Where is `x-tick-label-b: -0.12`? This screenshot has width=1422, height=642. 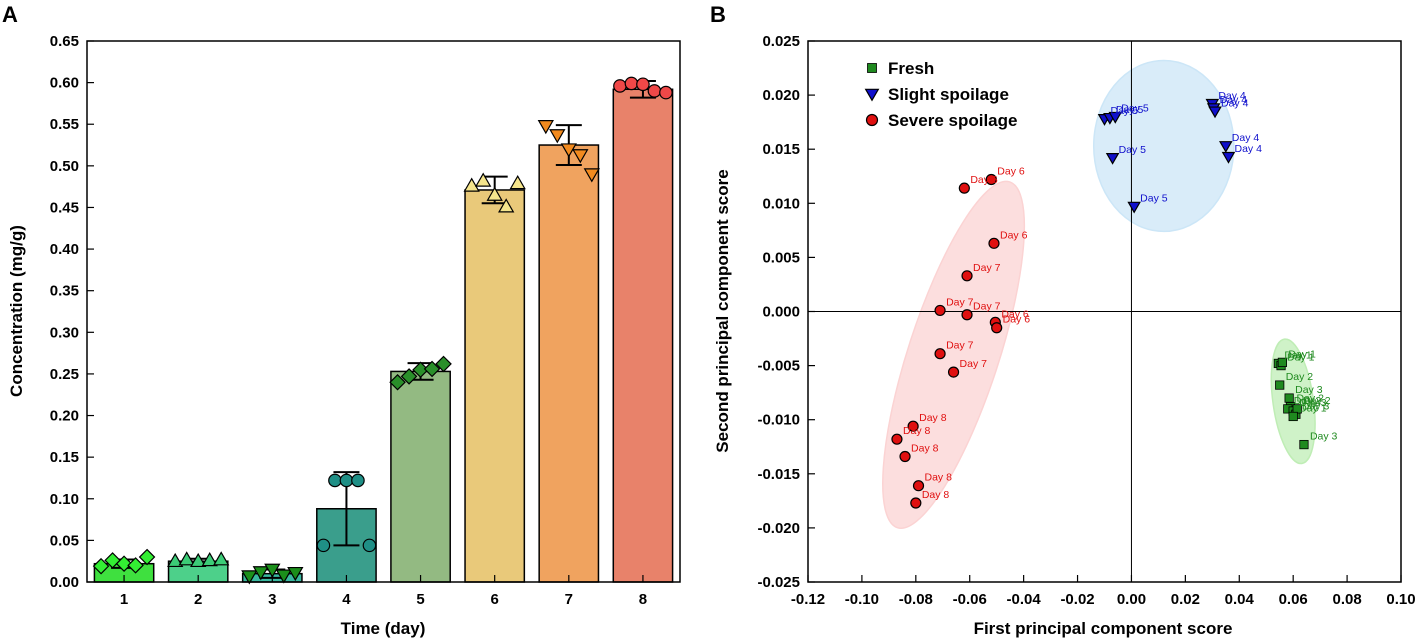
x-tick-label-b: -0.12 is located at coordinates (808, 599).